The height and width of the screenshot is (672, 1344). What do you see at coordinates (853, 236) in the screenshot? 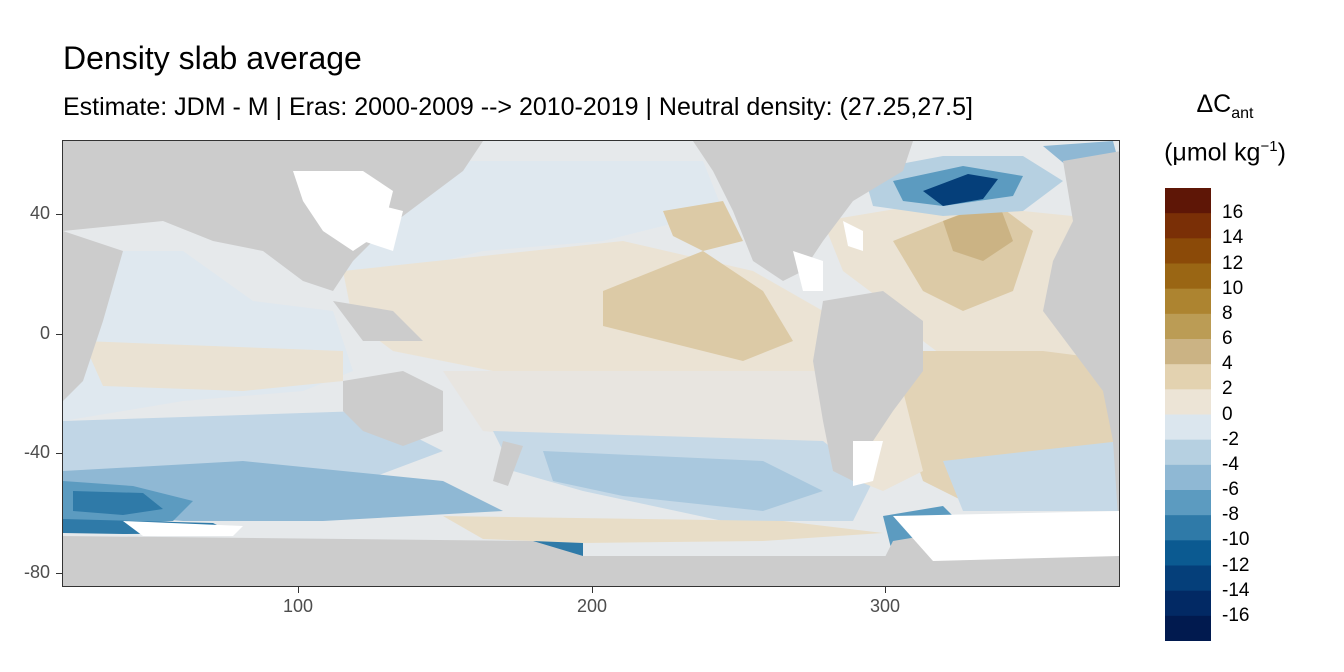
I see `no-data-caribbean` at bounding box center [853, 236].